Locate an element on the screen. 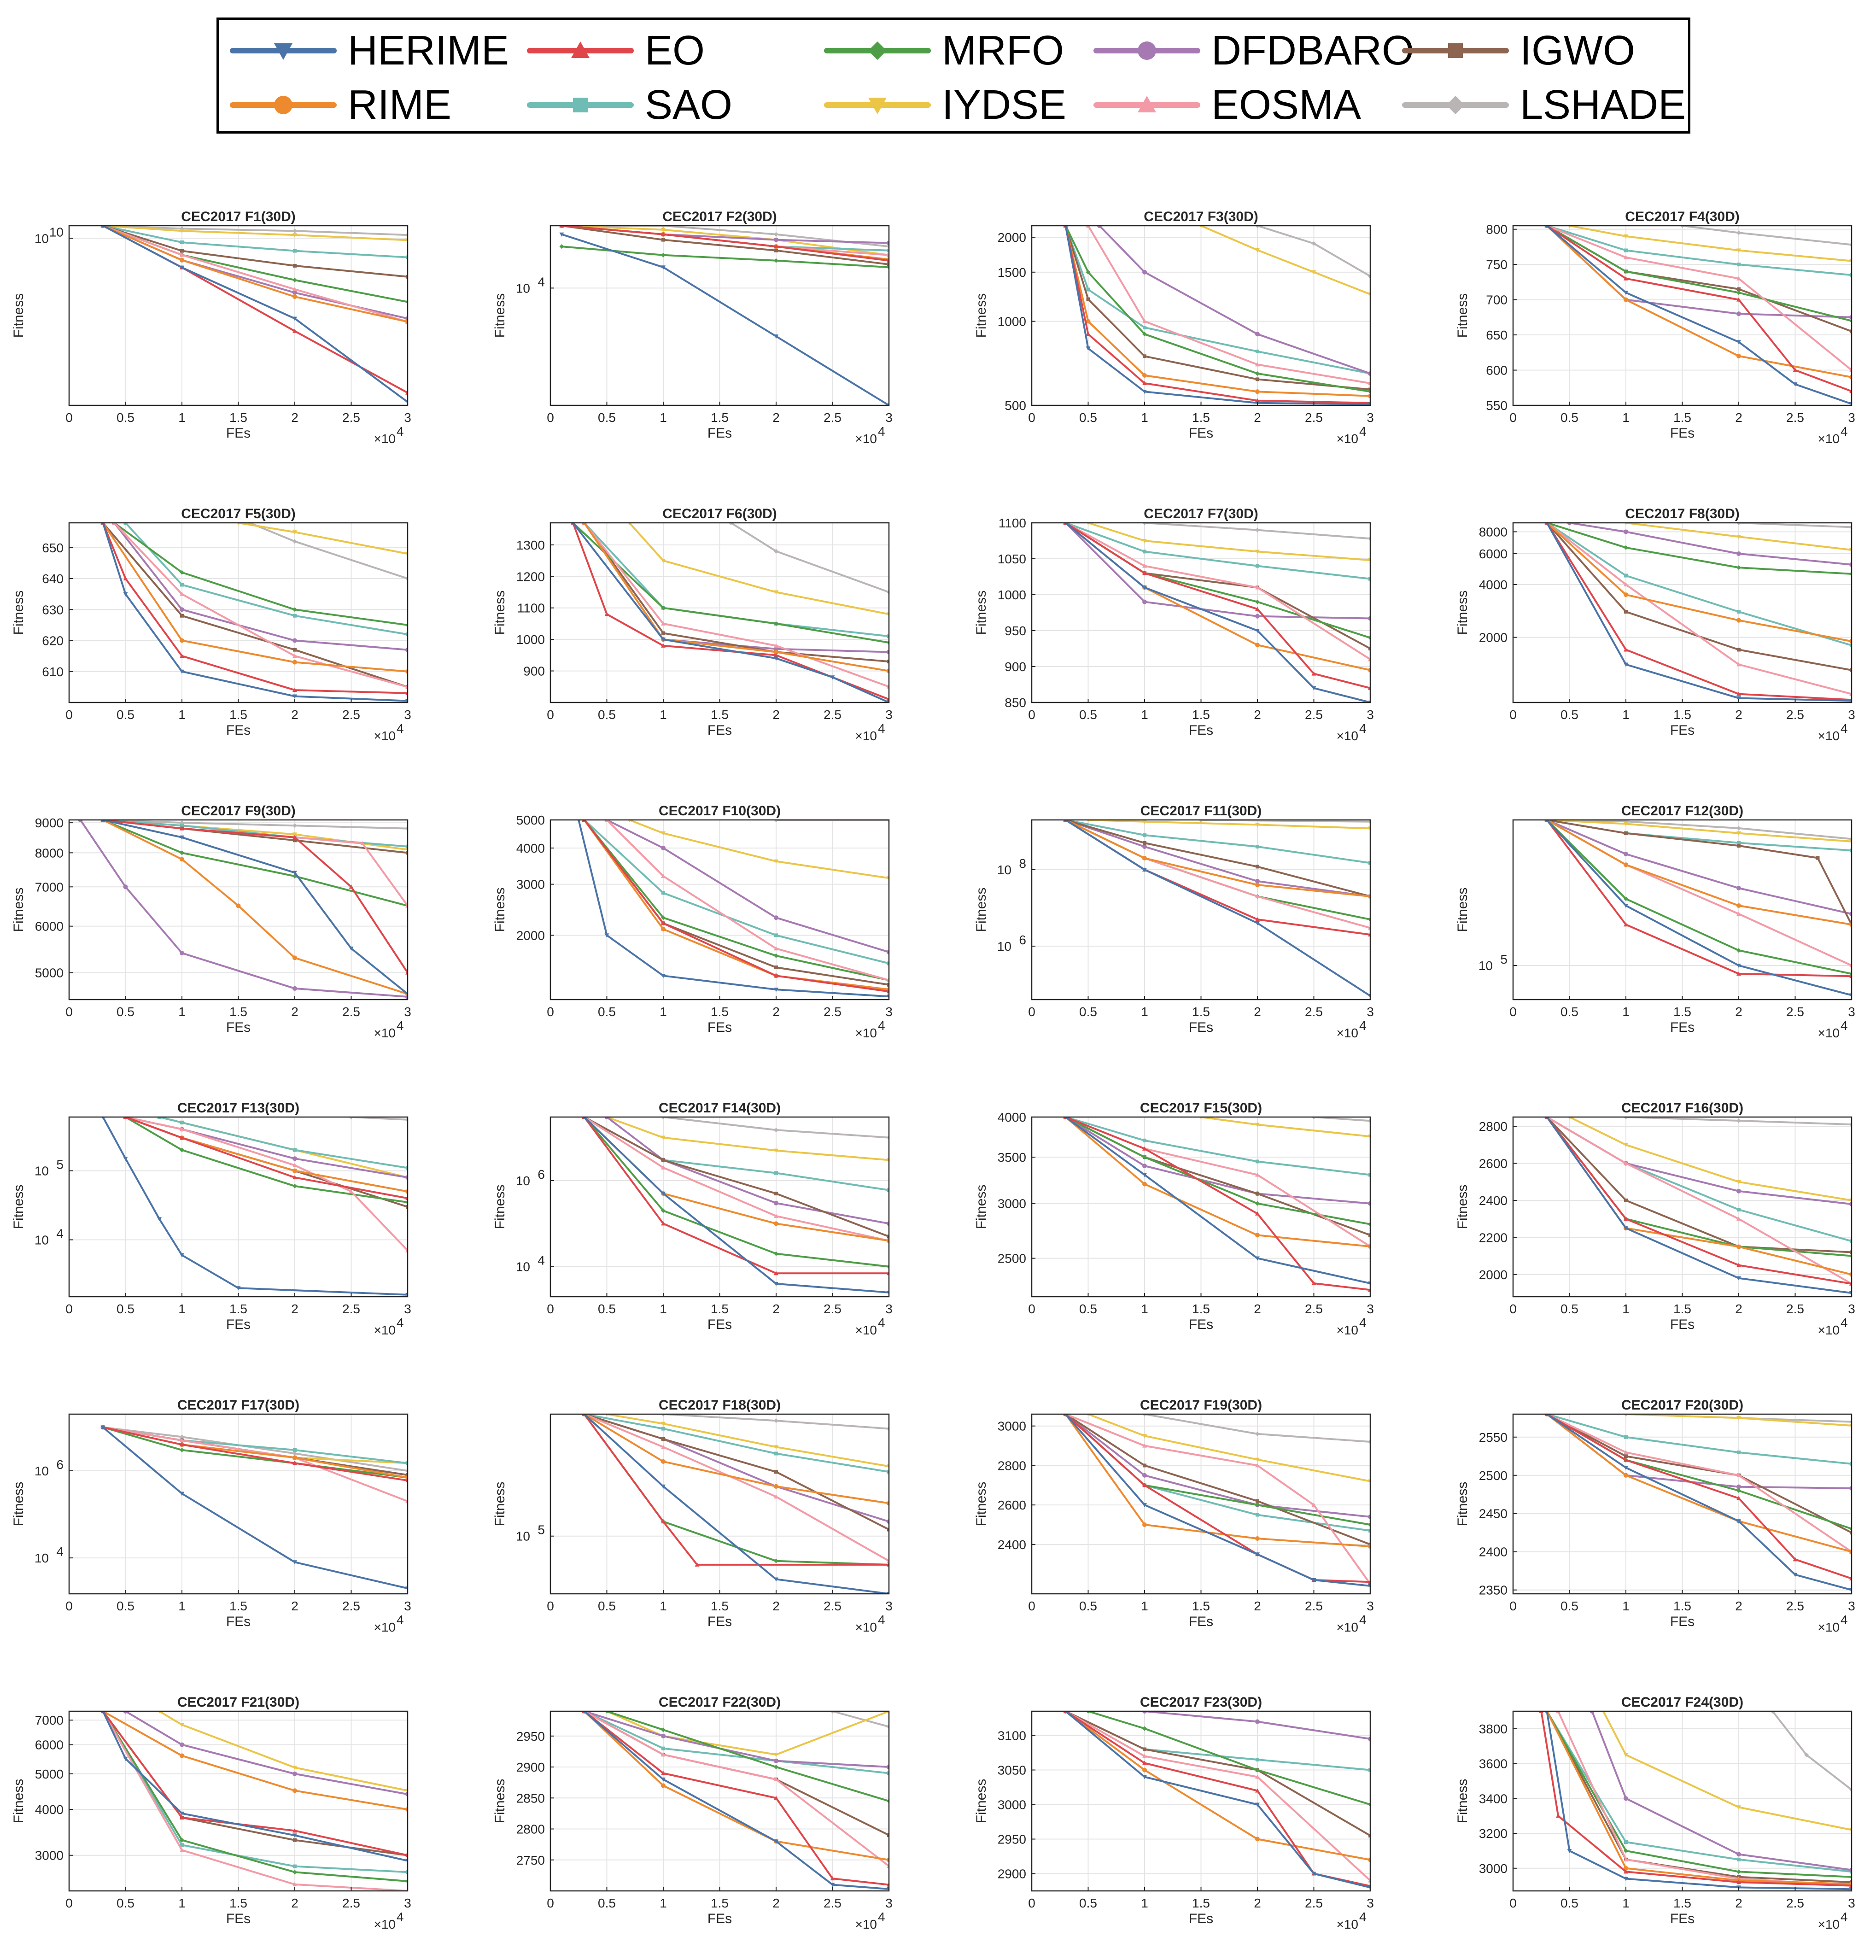  y-tick-label: 650 is located at coordinates (1497, 335).